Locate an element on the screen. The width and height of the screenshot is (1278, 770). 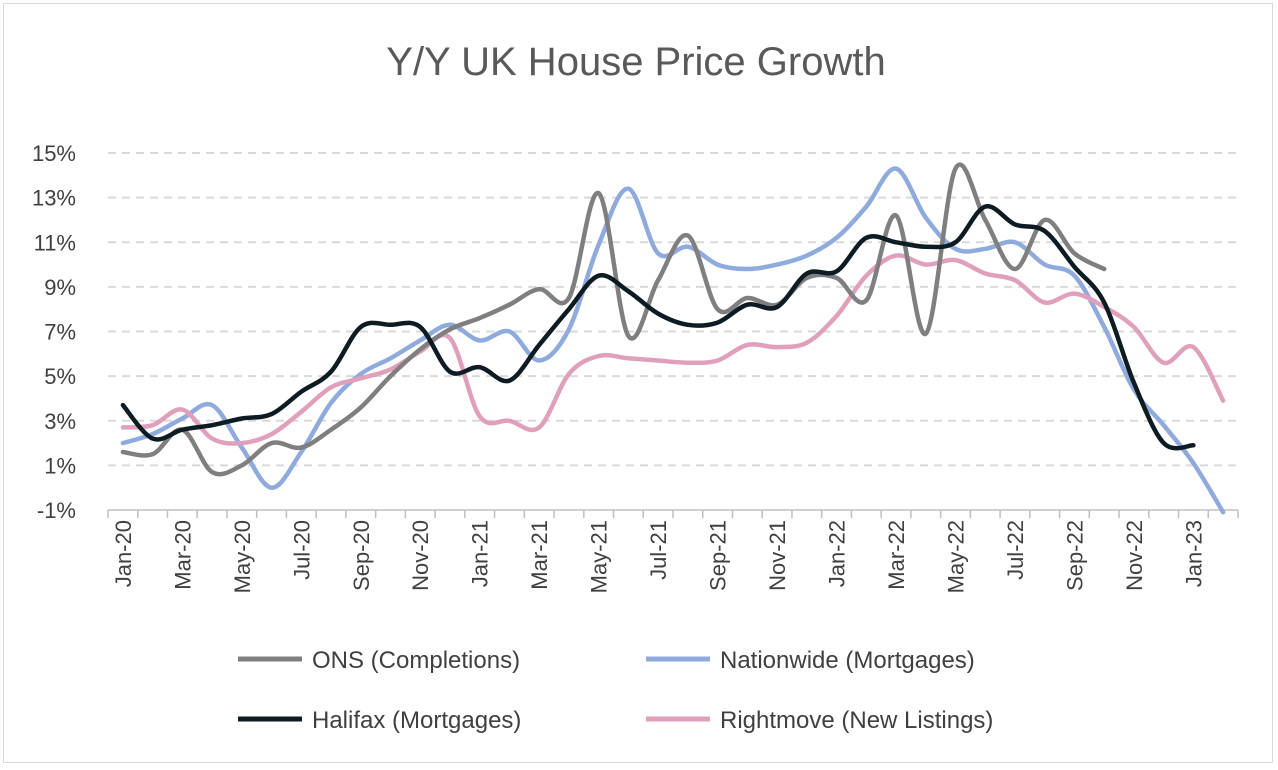
x-tick-label: Mar-21 is located at coordinates (539, 555).